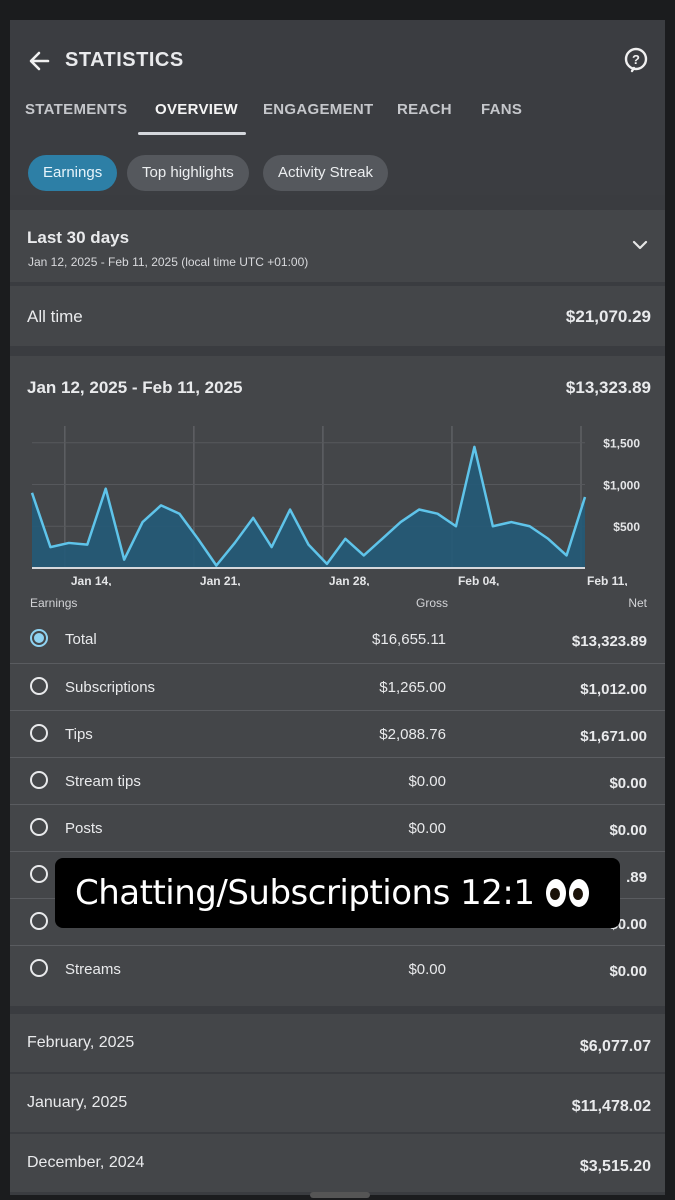 The height and width of the screenshot is (1200, 675). I want to click on chip-top-highlights: Top highlights, so click(188, 173).